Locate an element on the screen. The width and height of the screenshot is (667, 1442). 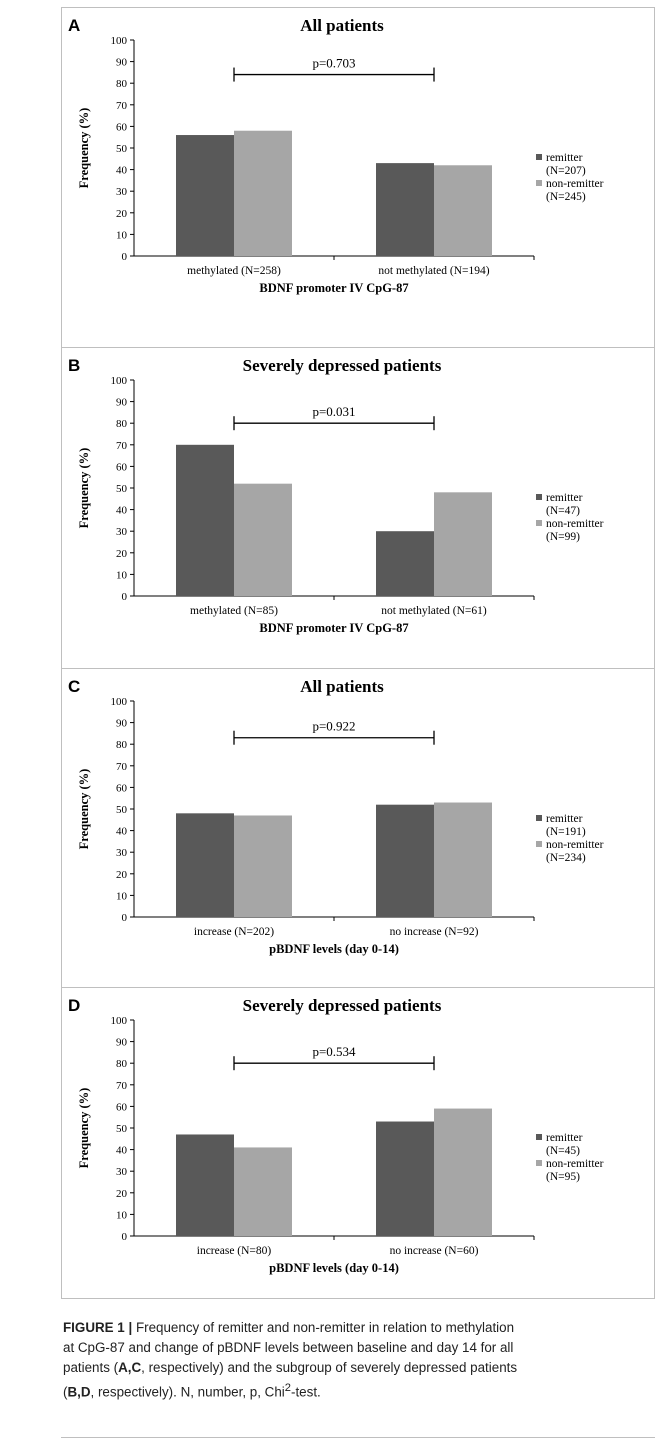
x-tick-label: methylated (N=85) is located at coordinates (234, 611).